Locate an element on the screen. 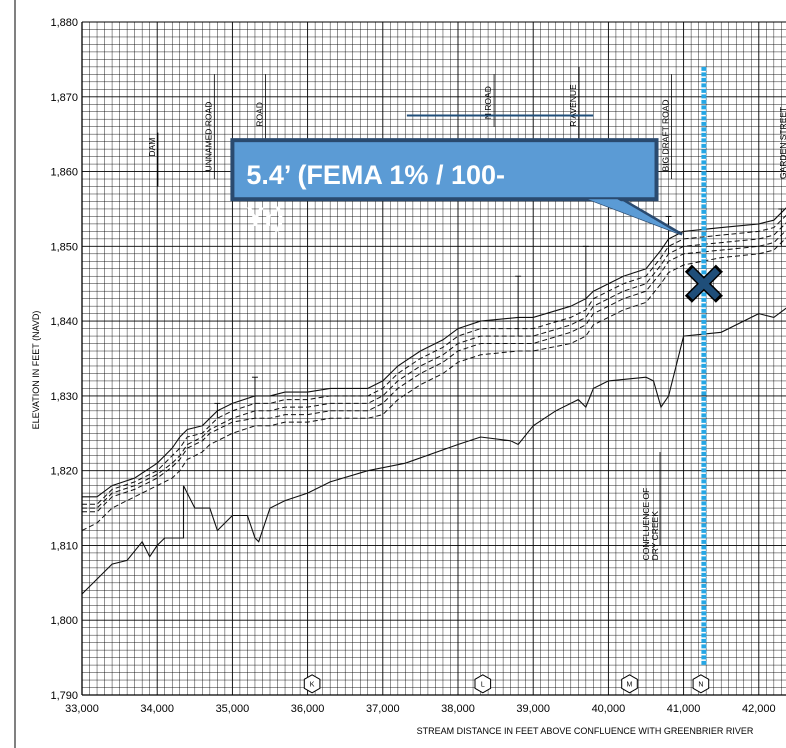  x-tick-label: 33,000 is located at coordinates (82, 709).